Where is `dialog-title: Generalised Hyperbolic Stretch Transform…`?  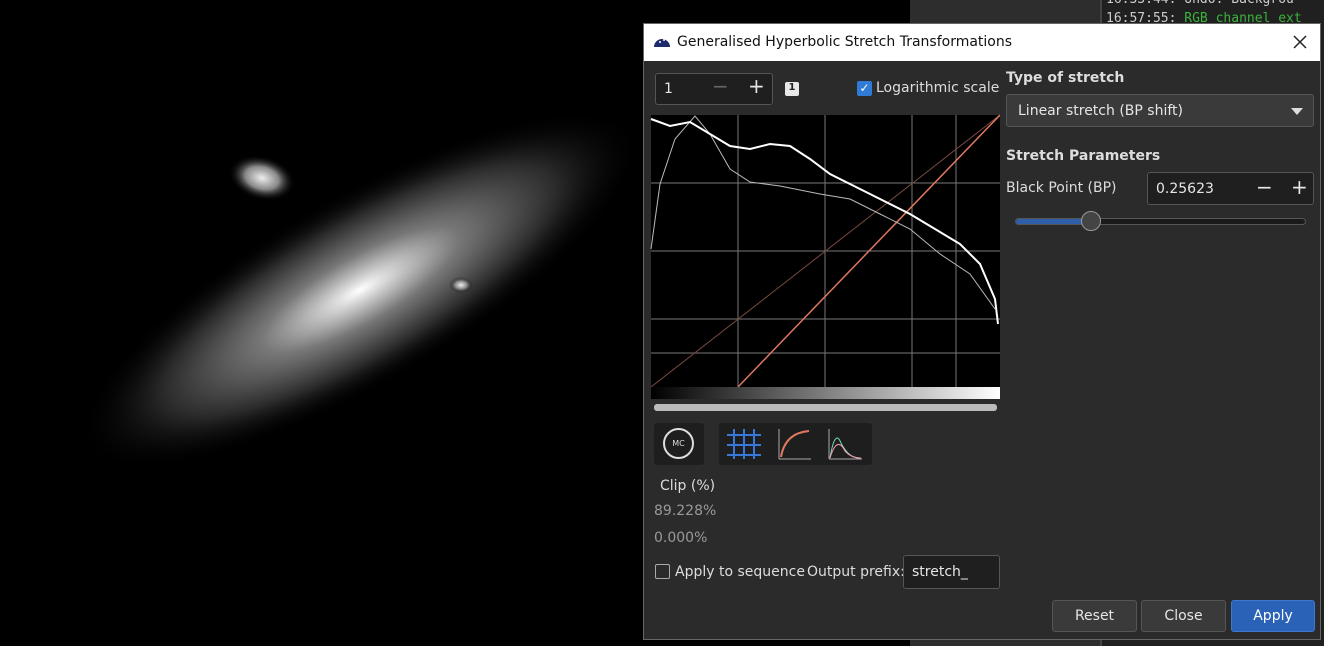
dialog-title: Generalised Hyperbolic Stretch Transform… is located at coordinates (845, 42).